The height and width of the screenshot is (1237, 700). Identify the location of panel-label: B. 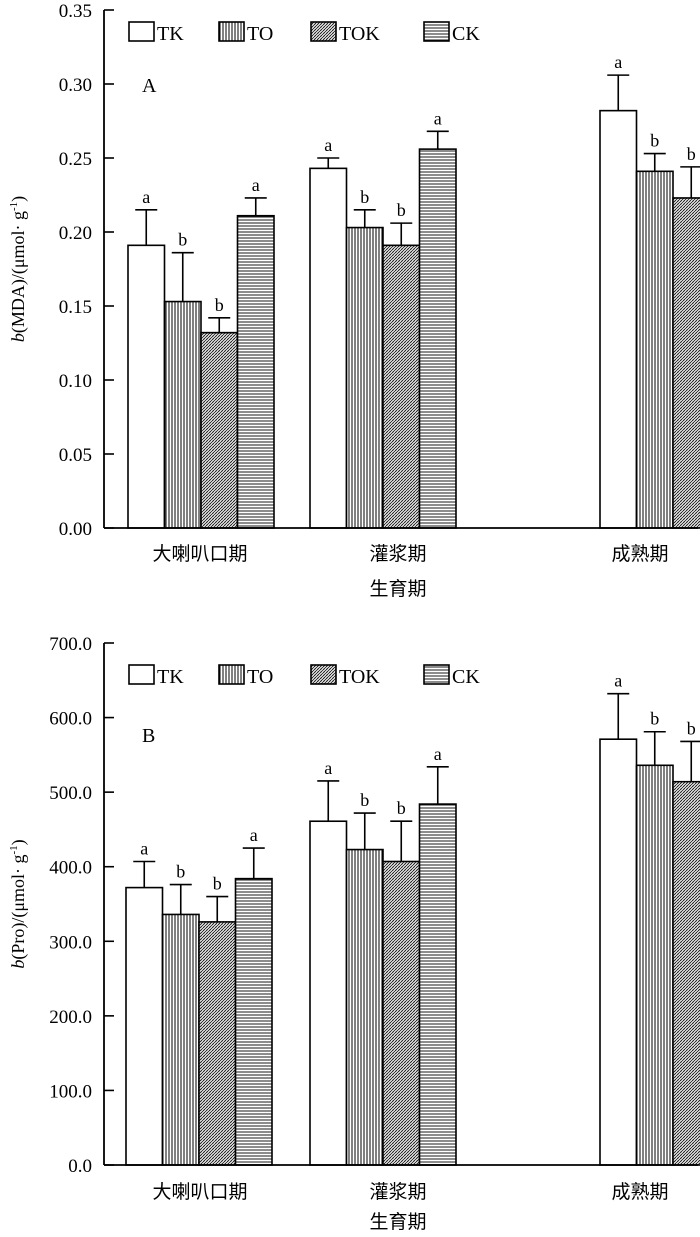
(148, 736).